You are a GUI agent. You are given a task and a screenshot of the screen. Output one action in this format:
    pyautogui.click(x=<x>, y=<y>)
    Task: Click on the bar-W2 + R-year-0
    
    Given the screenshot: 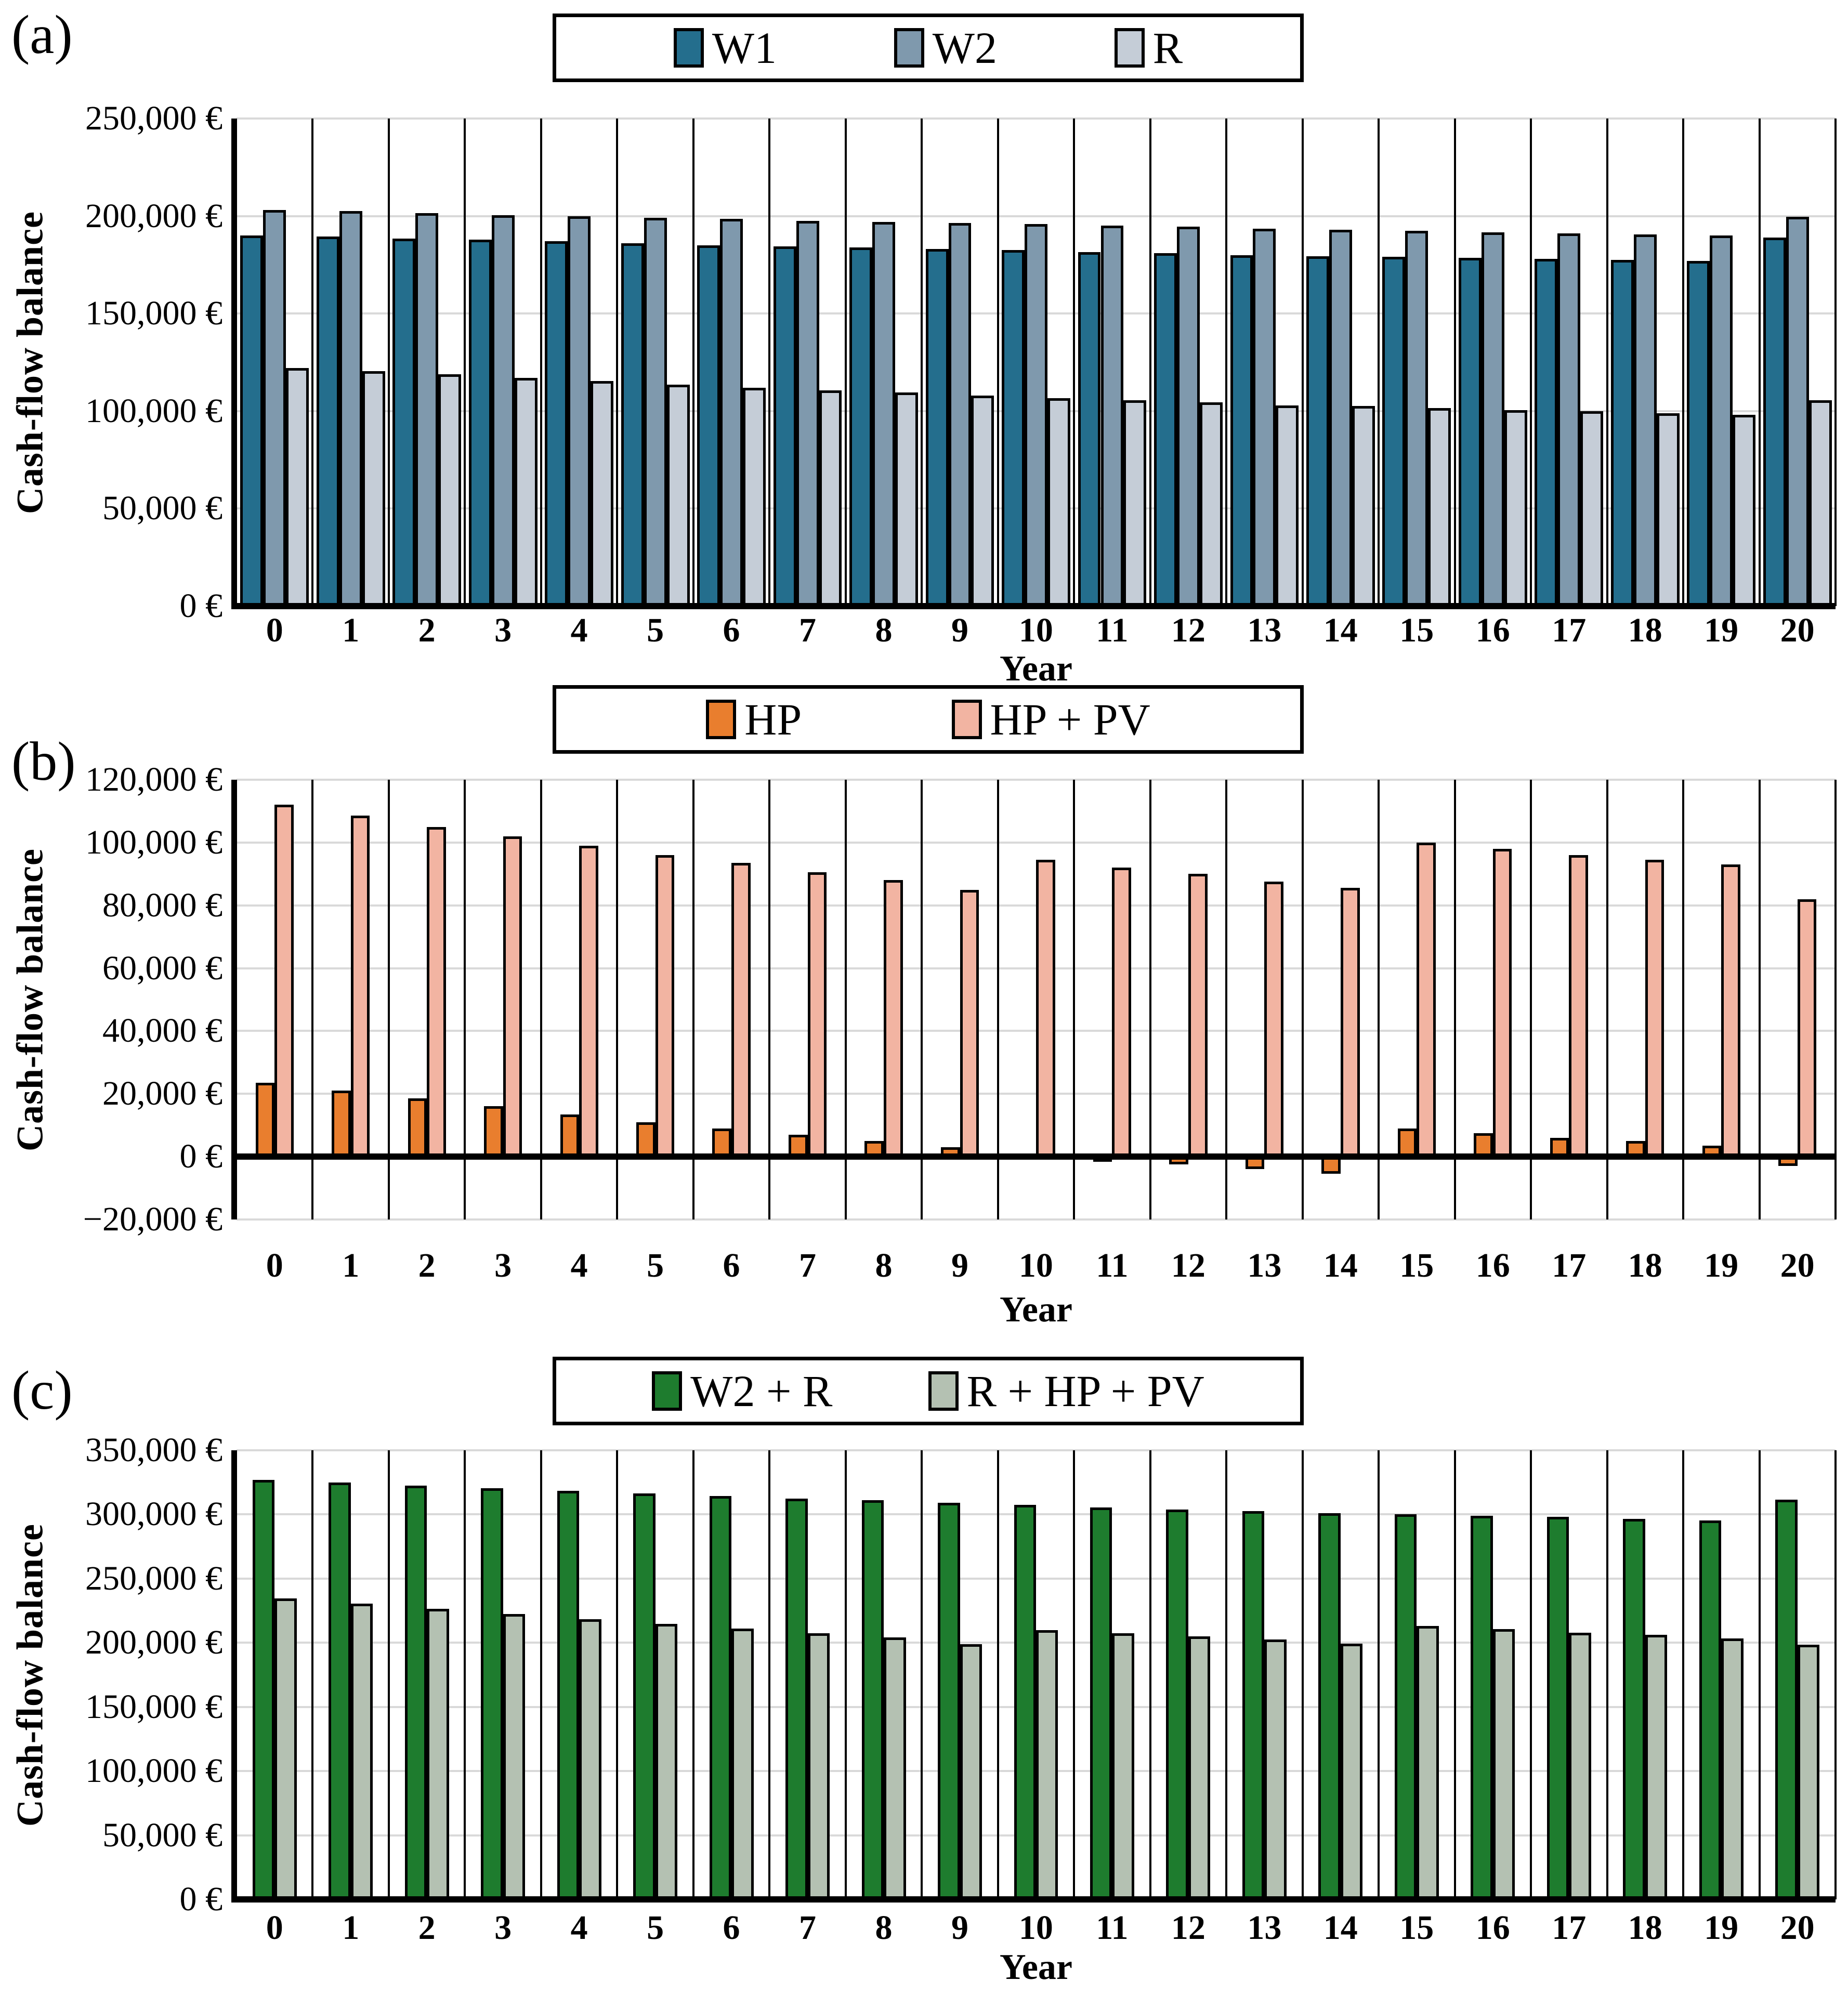 What is the action you would take?
    pyautogui.click(x=263, y=1689)
    